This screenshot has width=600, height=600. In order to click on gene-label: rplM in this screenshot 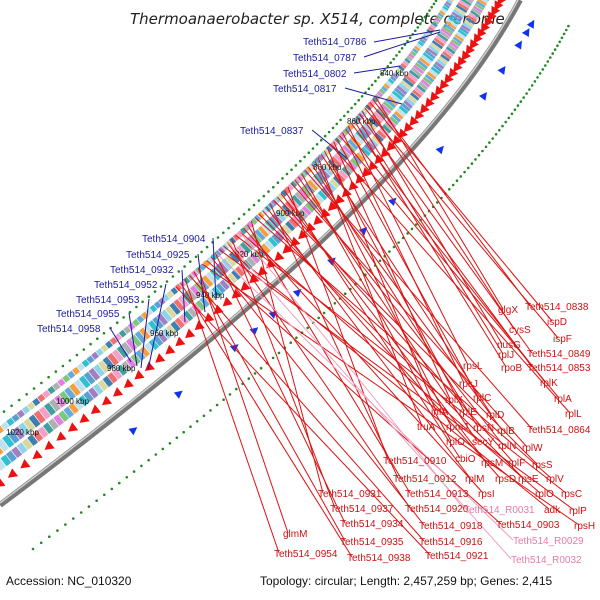, I will do `click(474, 479)`.